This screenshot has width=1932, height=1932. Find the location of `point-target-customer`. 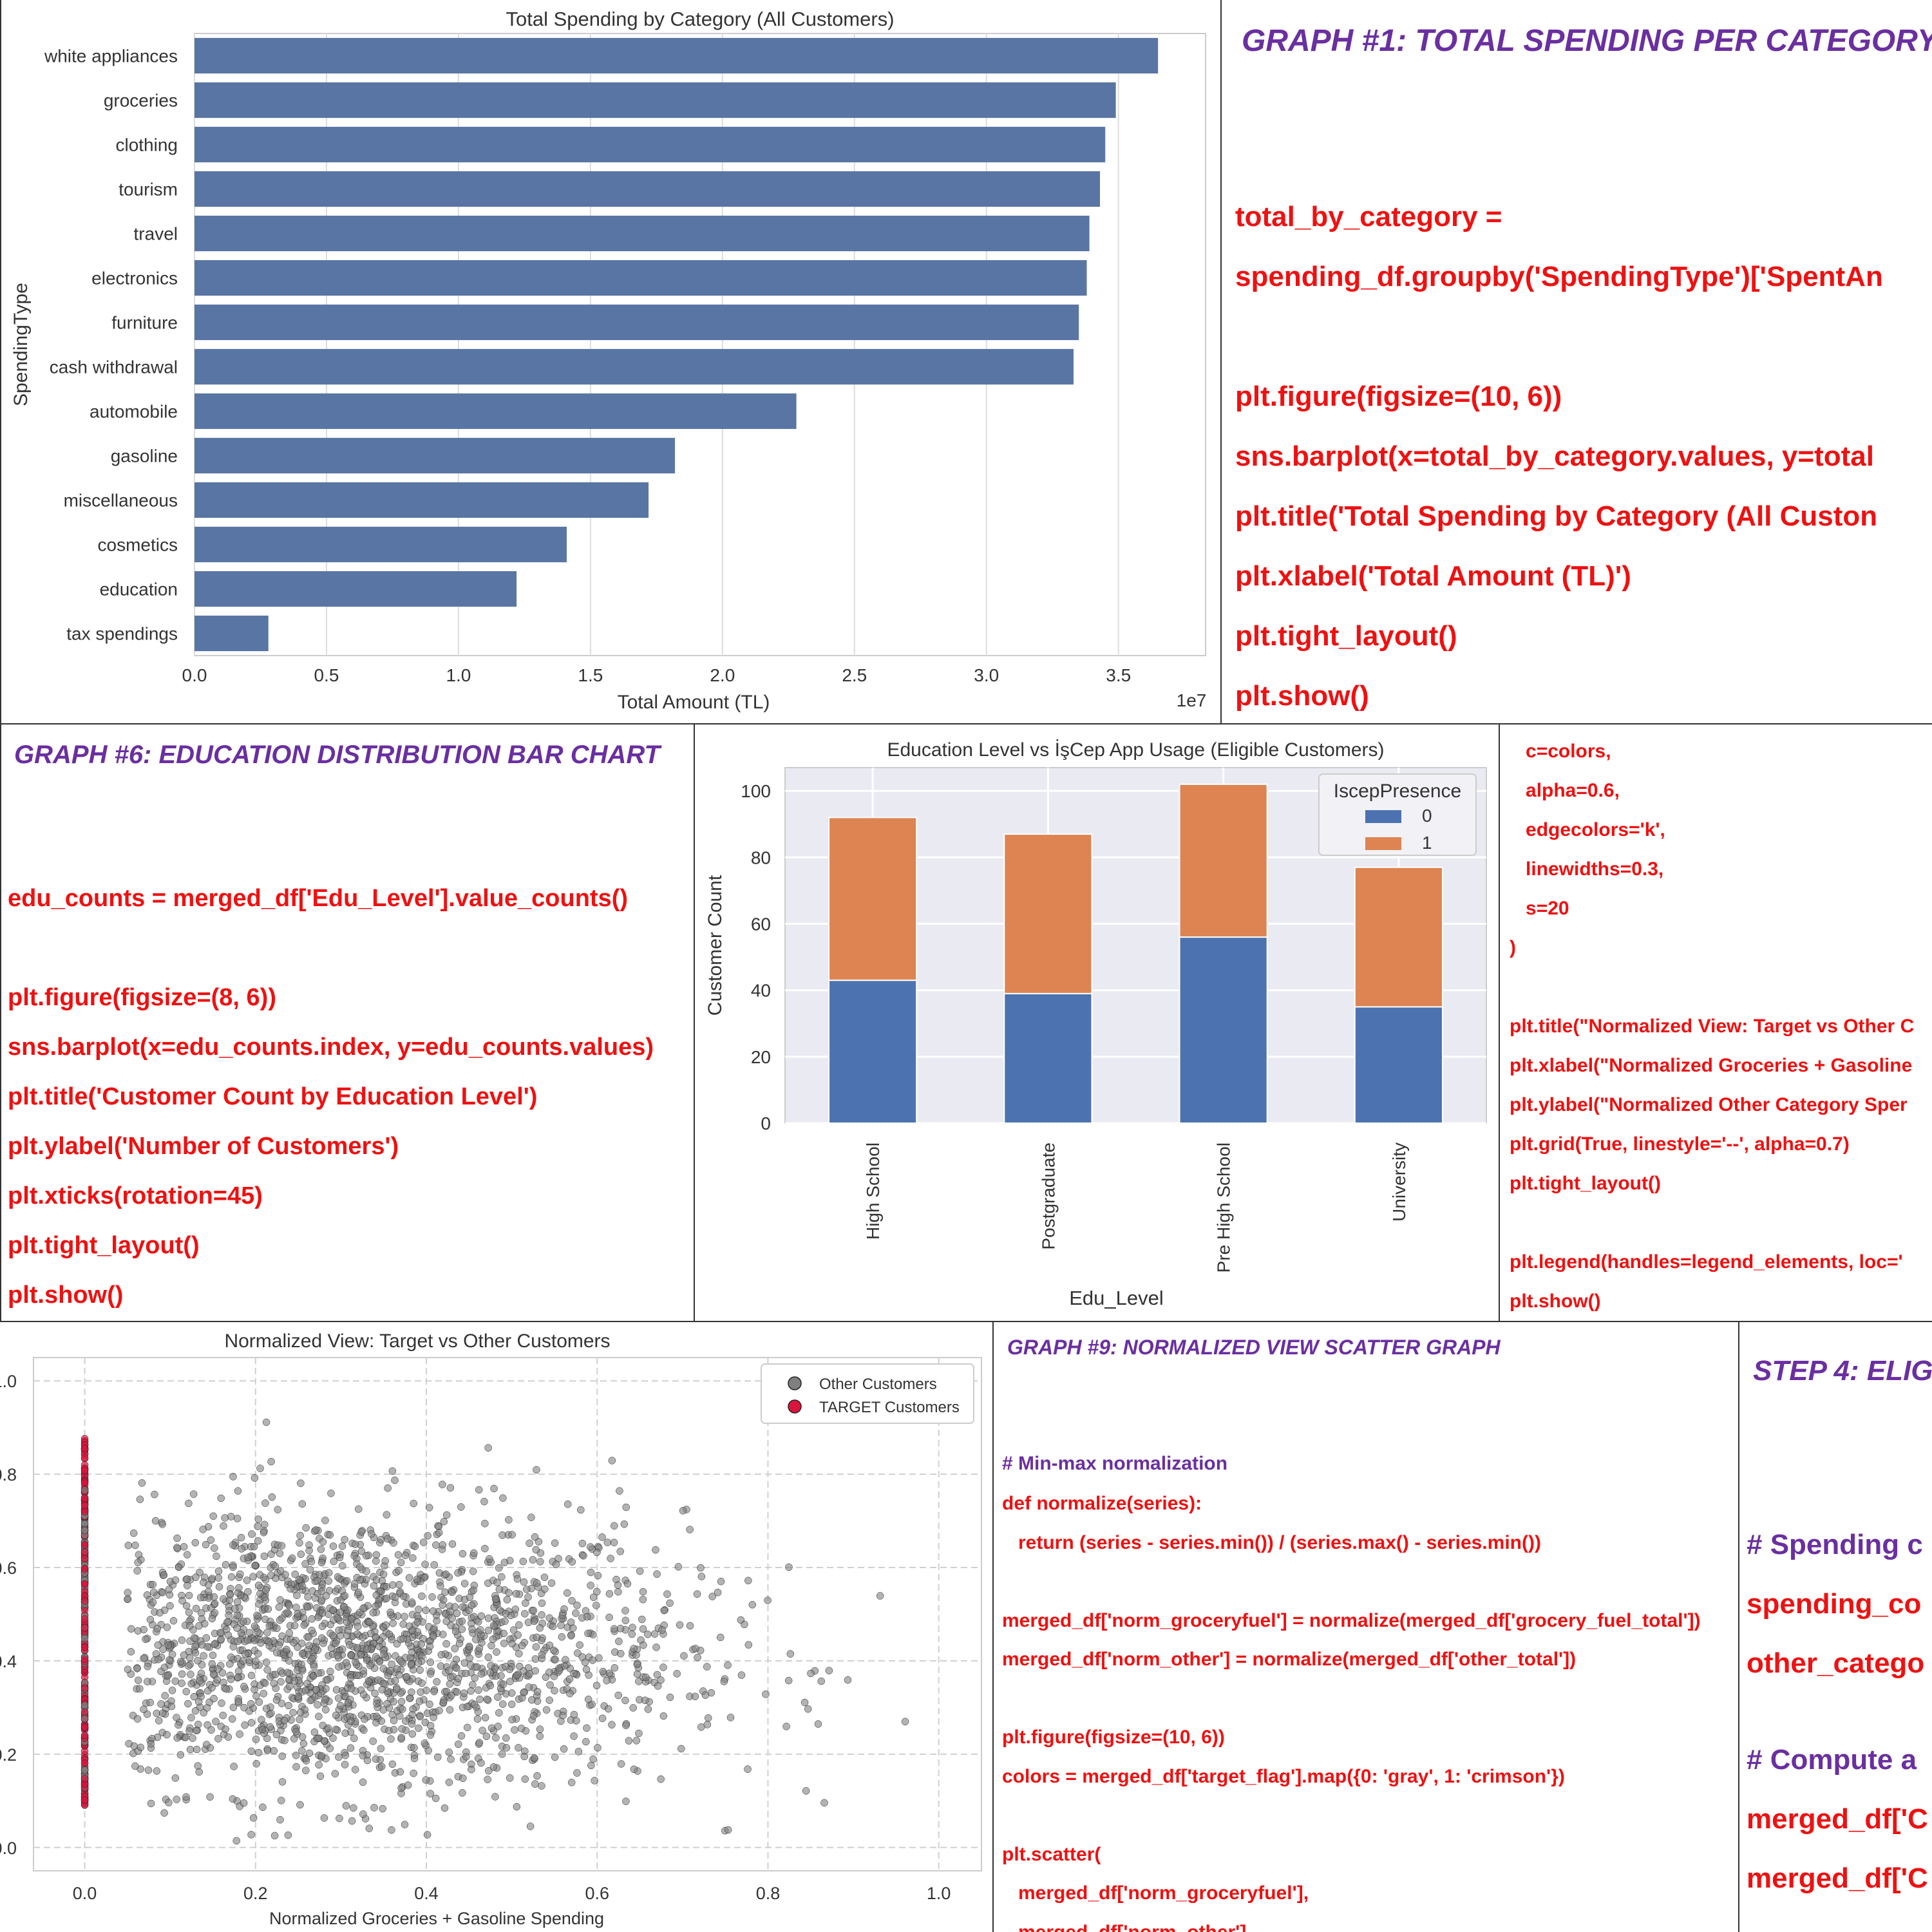

point-target-customer is located at coordinates (84, 1751).